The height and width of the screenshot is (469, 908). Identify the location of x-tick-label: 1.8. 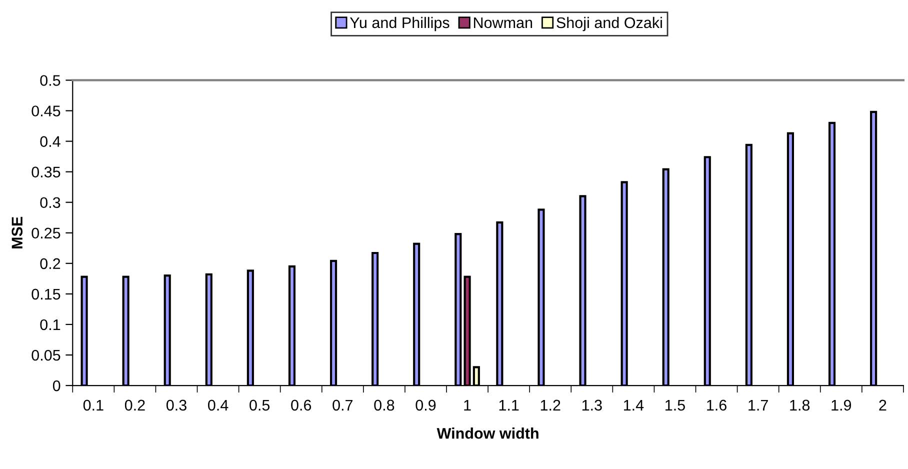
(800, 405).